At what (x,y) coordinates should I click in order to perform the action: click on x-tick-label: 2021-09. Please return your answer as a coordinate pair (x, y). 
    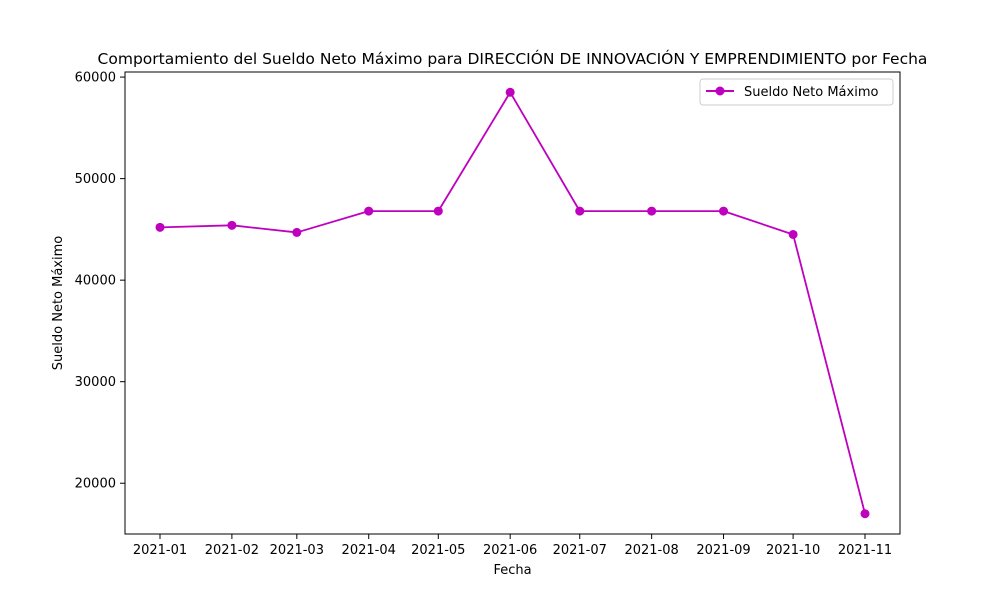
    Looking at the image, I should click on (723, 550).